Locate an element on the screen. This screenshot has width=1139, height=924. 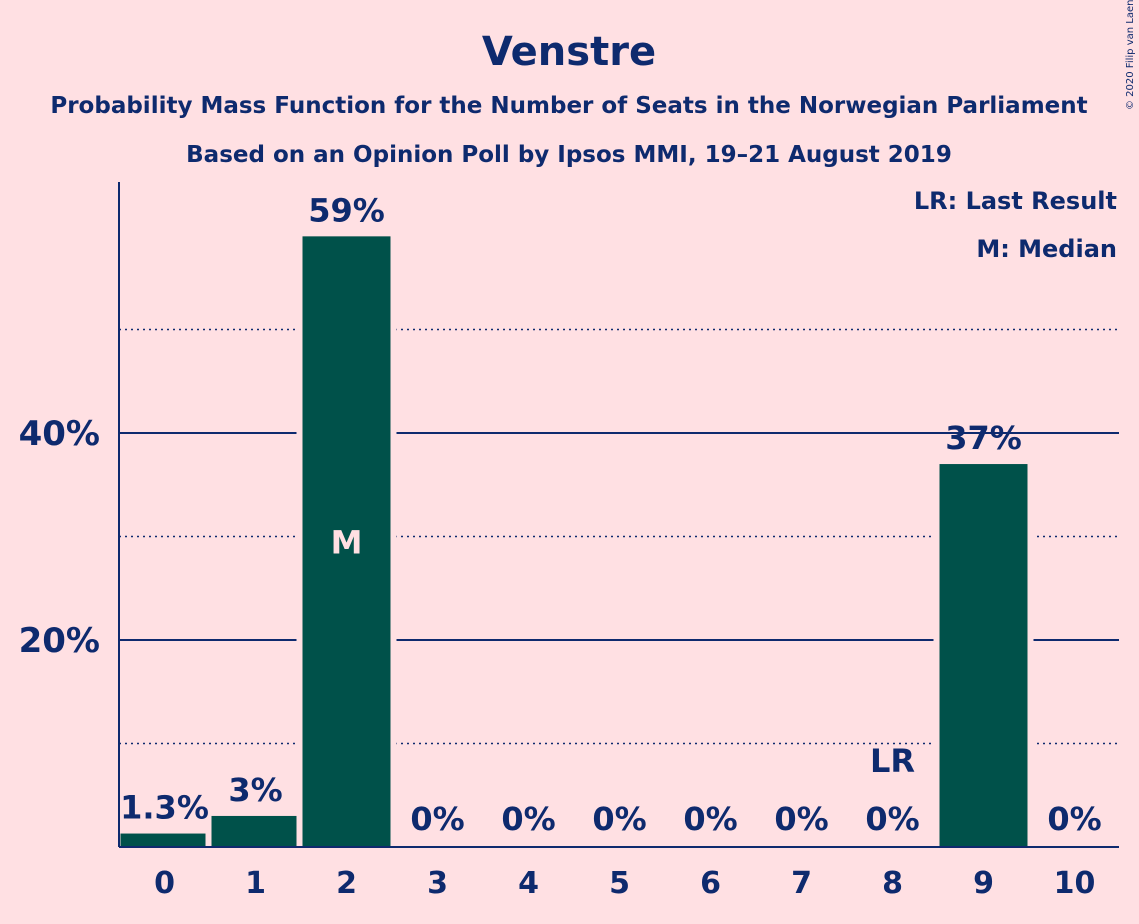
x-tick-label: 7 is located at coordinates (801, 883).